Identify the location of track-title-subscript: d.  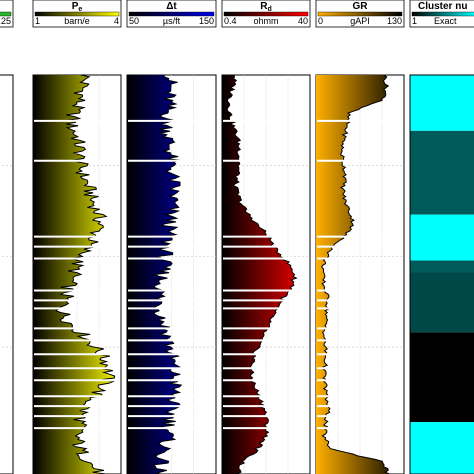
(269, 9).